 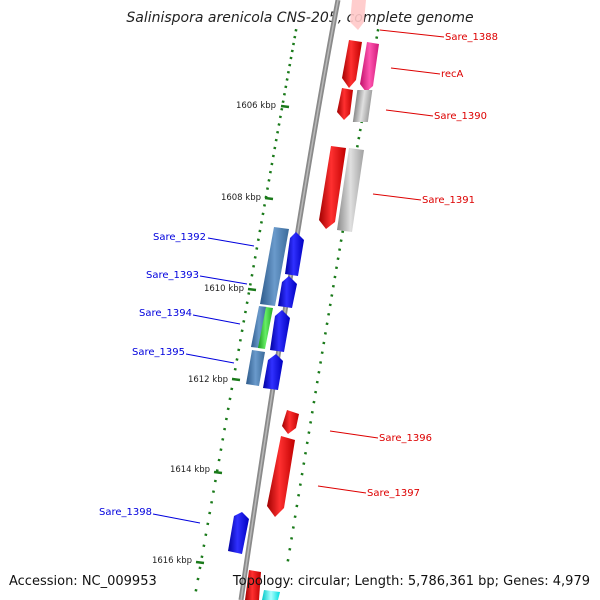 What do you see at coordinates (448, 200) in the screenshot?
I see `gene-label: Sare_1391` at bounding box center [448, 200].